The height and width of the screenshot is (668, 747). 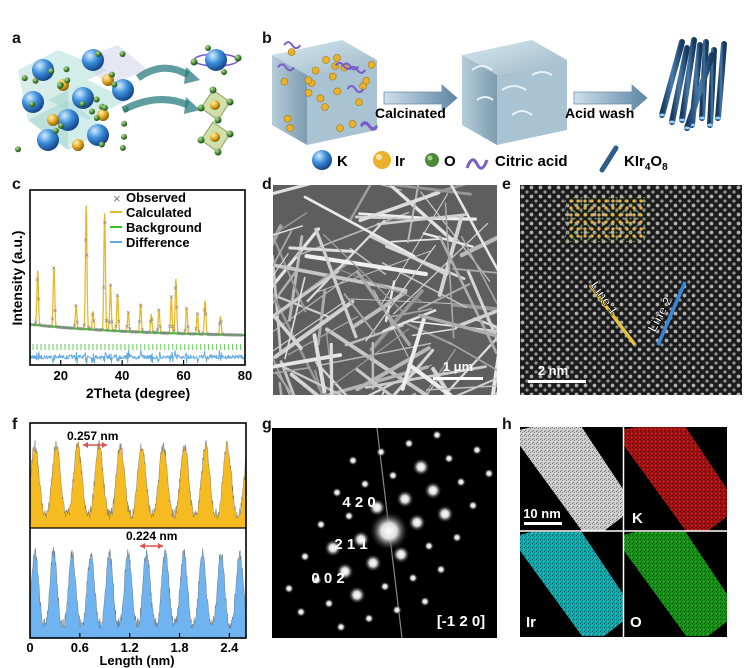 I want to click on panel-label-f: f, so click(x=15, y=424).